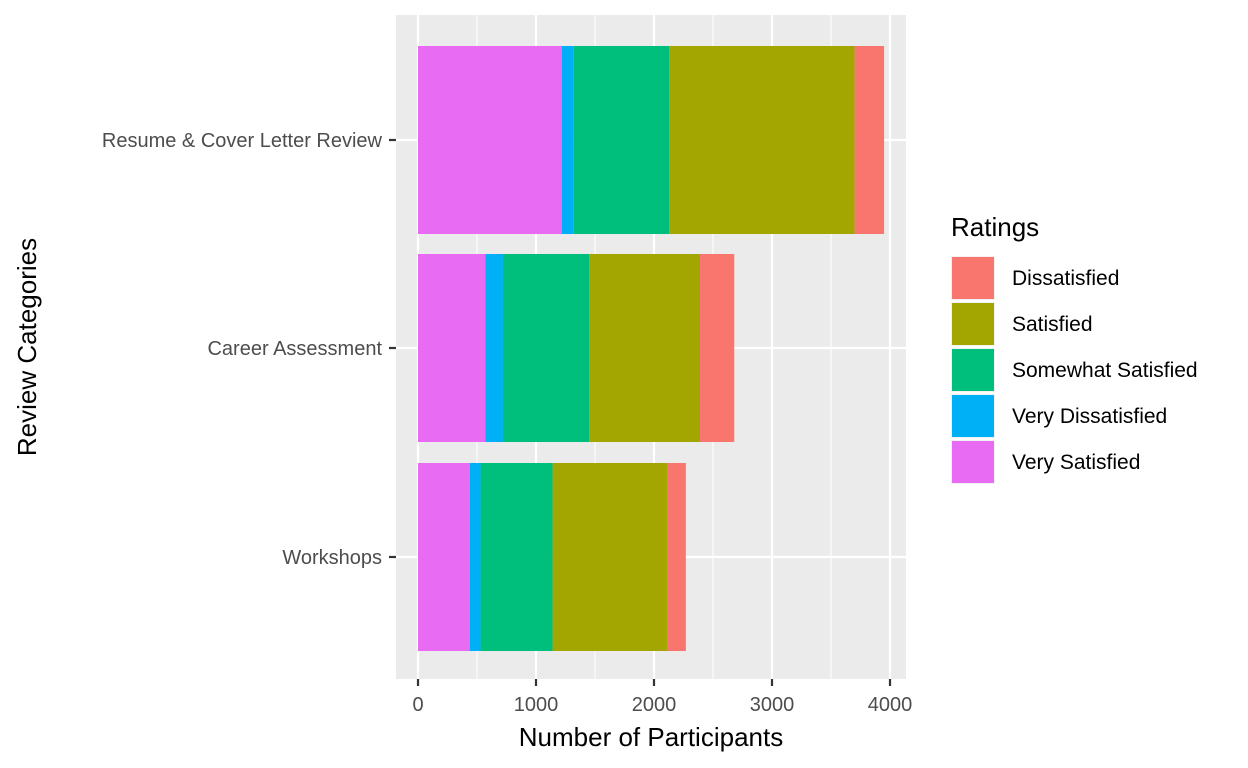  What do you see at coordinates (294, 349) in the screenshot?
I see `y-tick-label: Career Assessment` at bounding box center [294, 349].